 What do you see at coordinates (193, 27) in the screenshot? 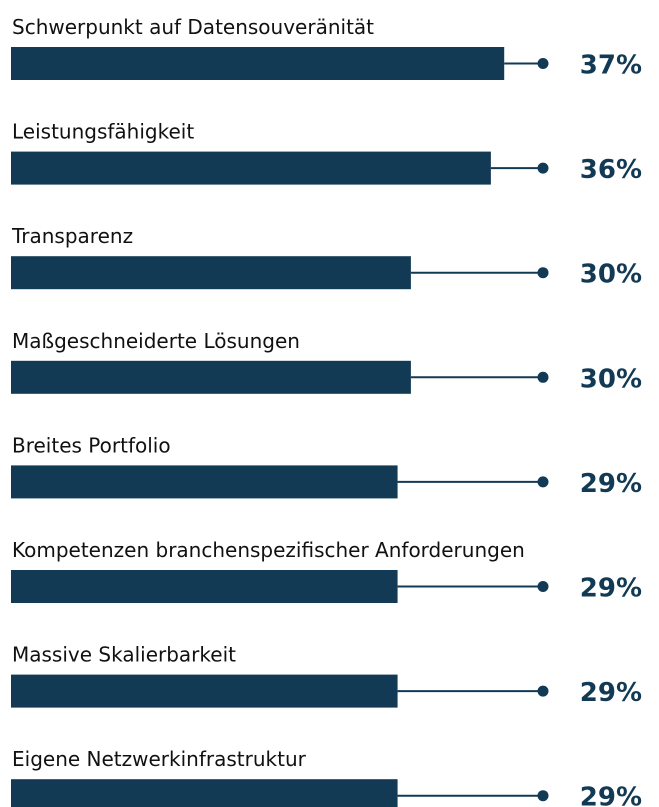
I see `category-label: Schwerpunkt auf Datensouveränität` at bounding box center [193, 27].